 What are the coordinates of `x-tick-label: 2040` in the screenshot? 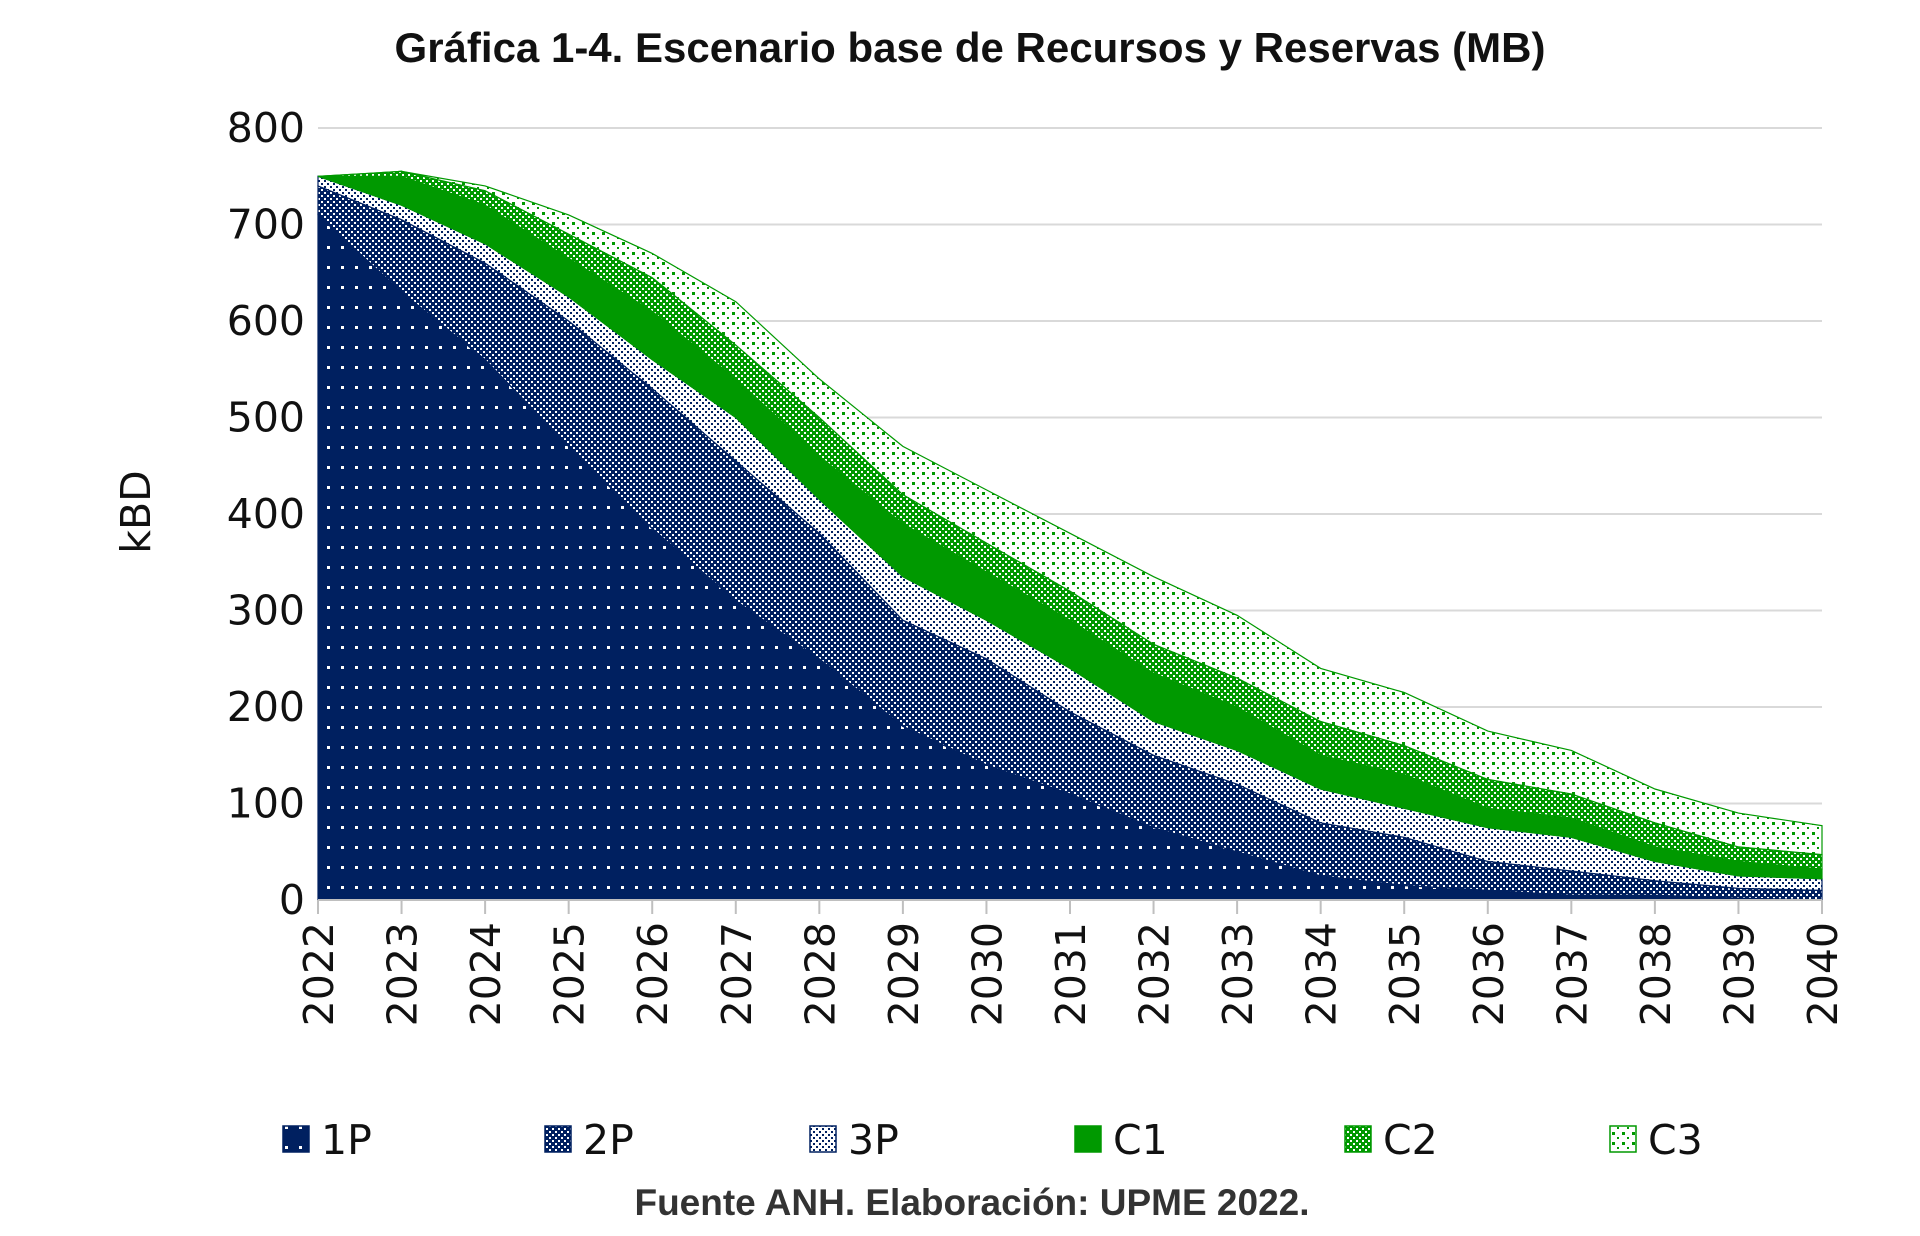 It's located at (1823, 974).